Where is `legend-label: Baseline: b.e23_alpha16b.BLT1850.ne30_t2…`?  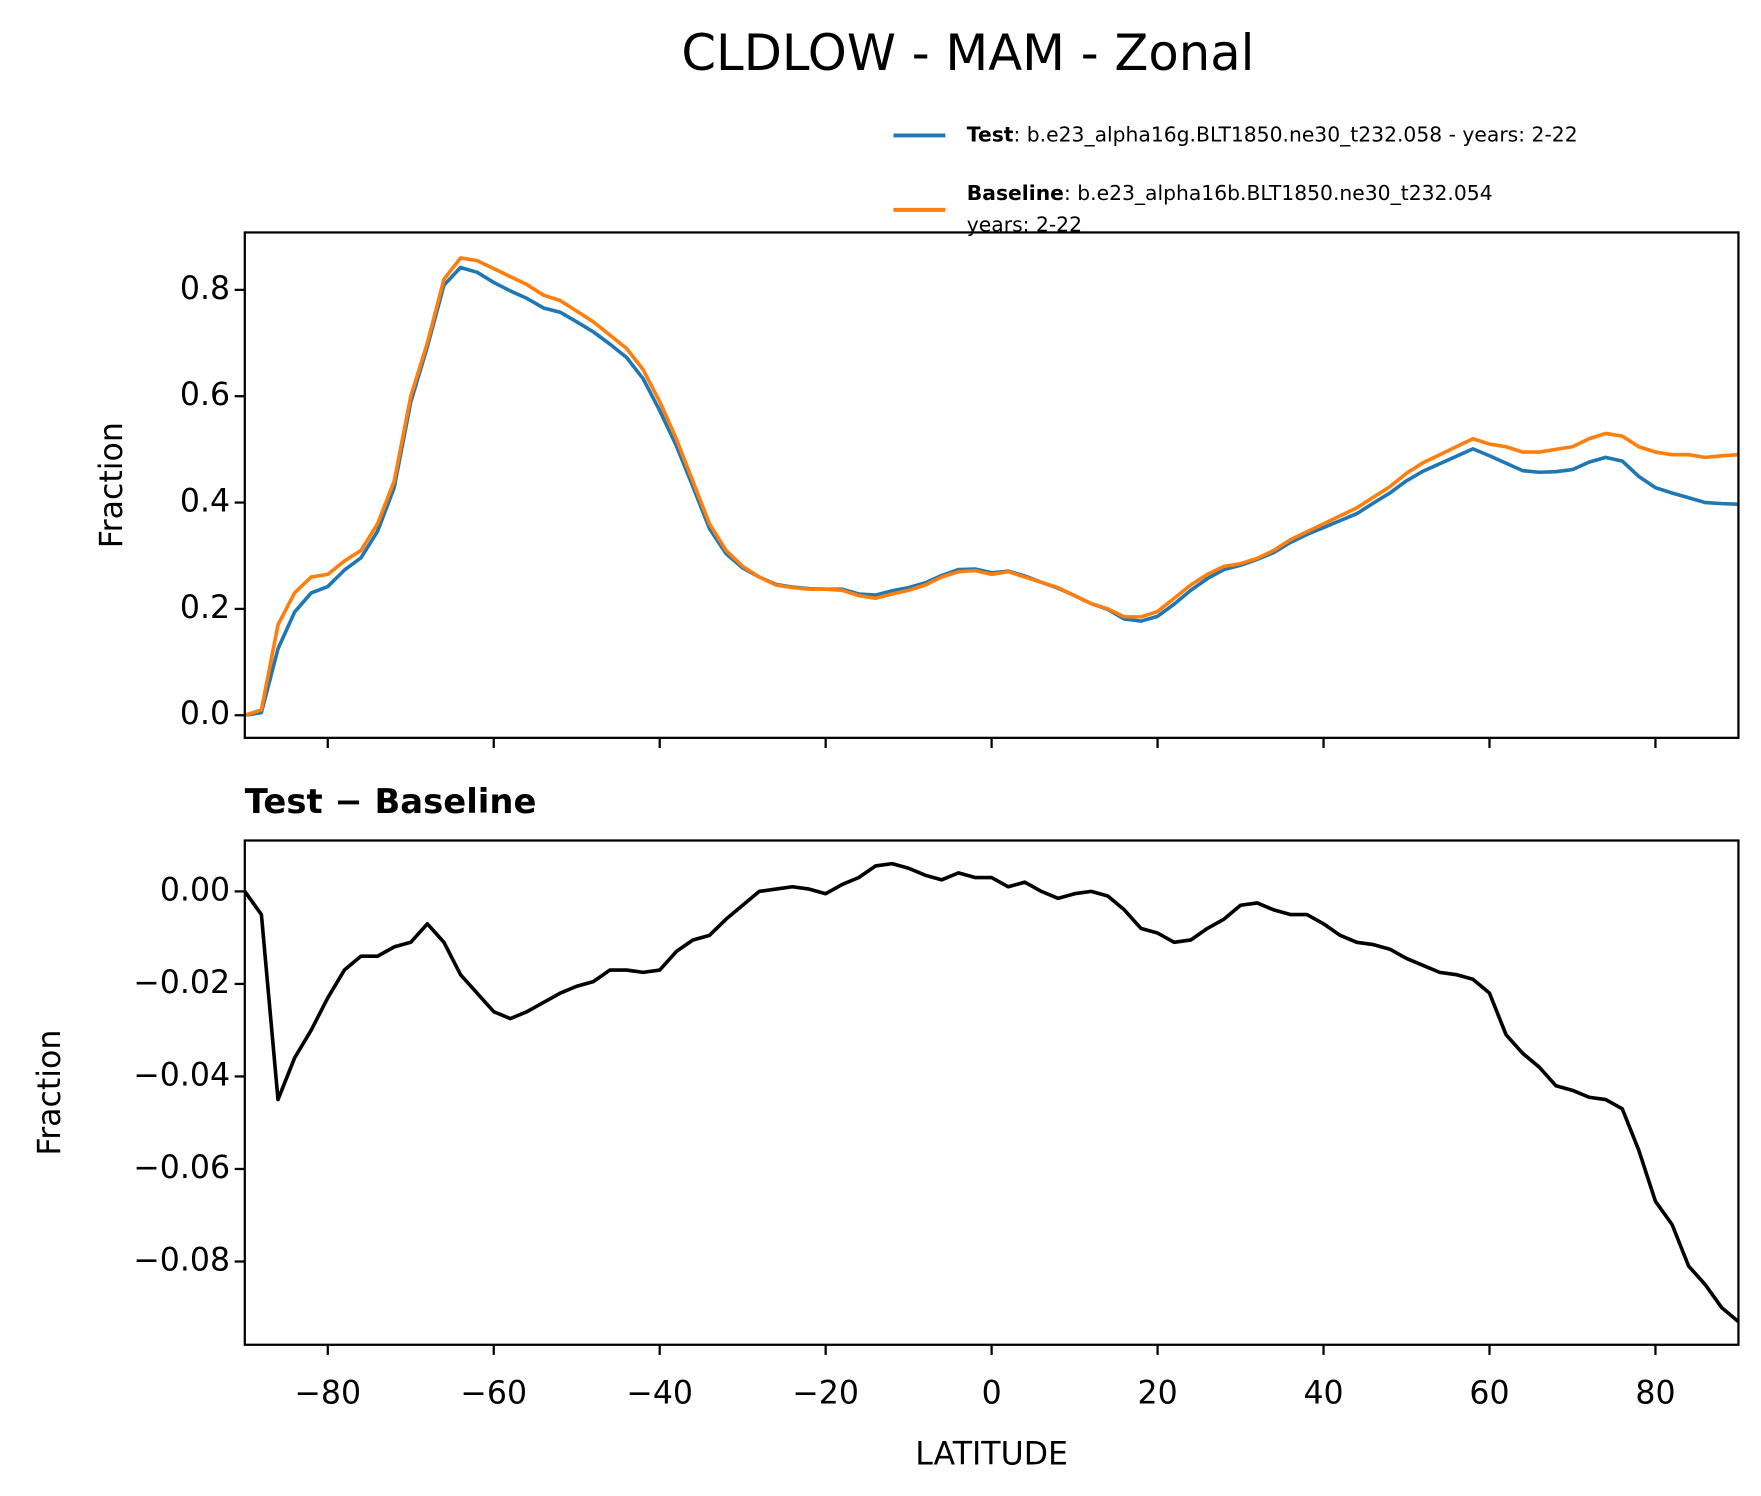 legend-label: Baseline: b.e23_alpha16b.BLT1850.ne30_t2… is located at coordinates (1230, 193).